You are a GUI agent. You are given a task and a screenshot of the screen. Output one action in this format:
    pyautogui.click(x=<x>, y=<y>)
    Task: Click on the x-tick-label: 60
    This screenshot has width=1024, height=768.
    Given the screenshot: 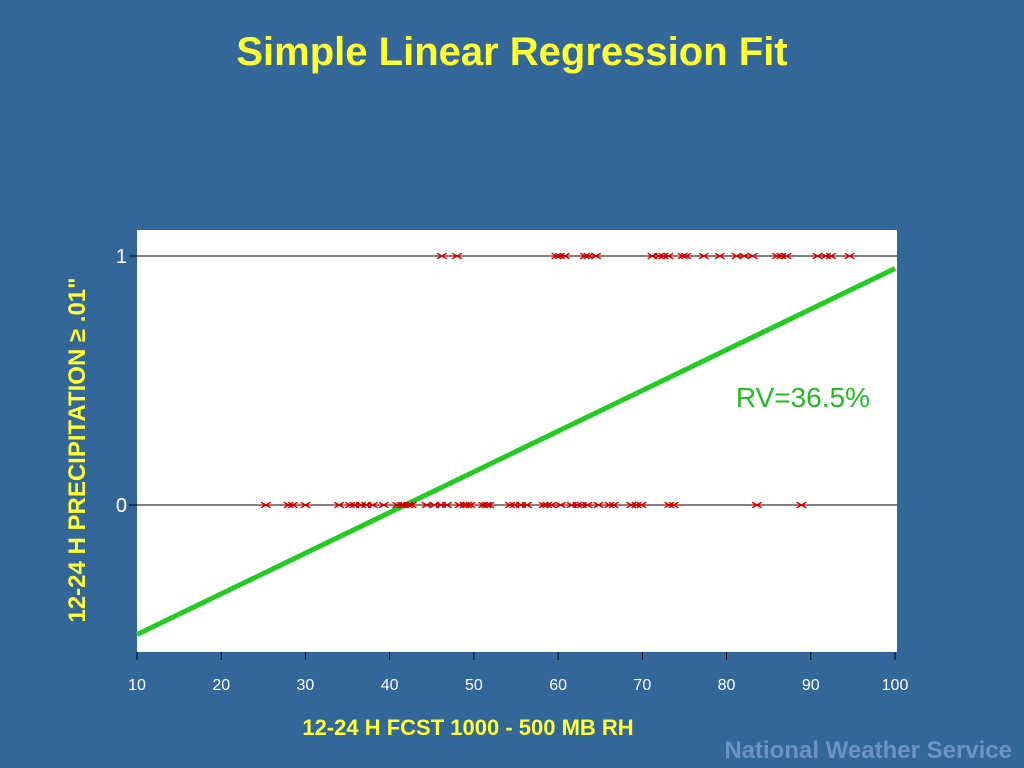 What is the action you would take?
    pyautogui.click(x=558, y=685)
    